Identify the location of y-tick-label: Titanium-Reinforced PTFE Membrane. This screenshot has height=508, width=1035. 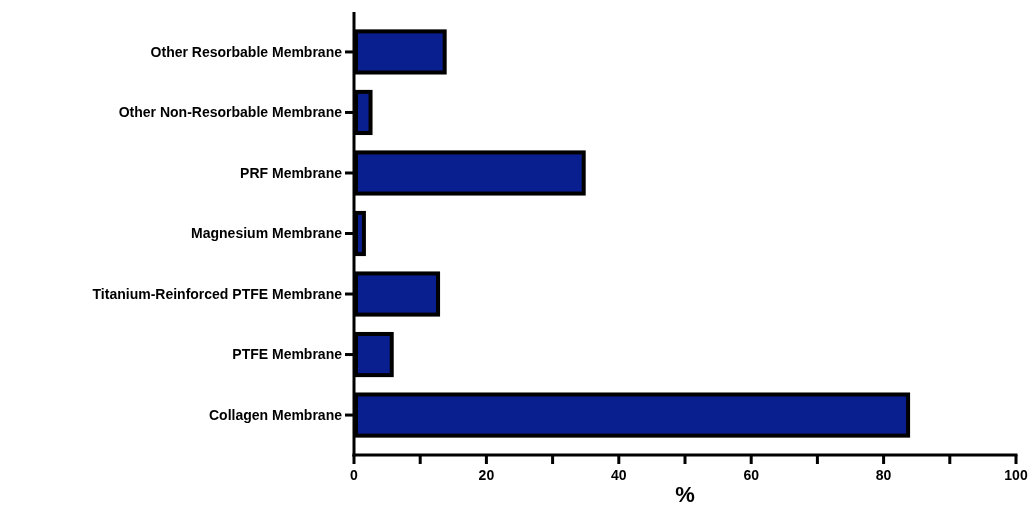
(217, 293).